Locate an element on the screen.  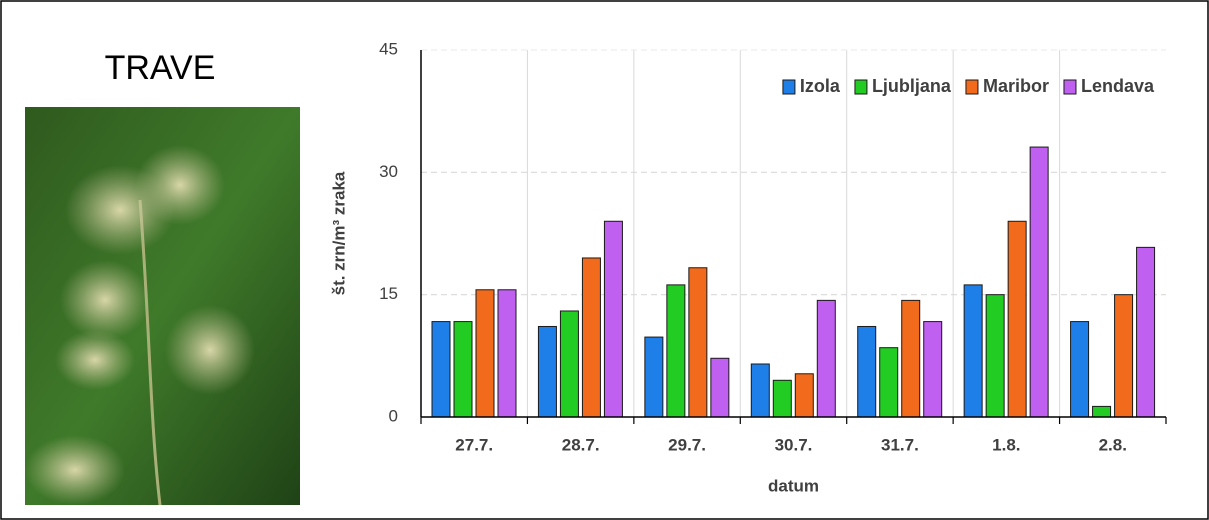
x-tick-label: 31.7. is located at coordinates (900, 444).